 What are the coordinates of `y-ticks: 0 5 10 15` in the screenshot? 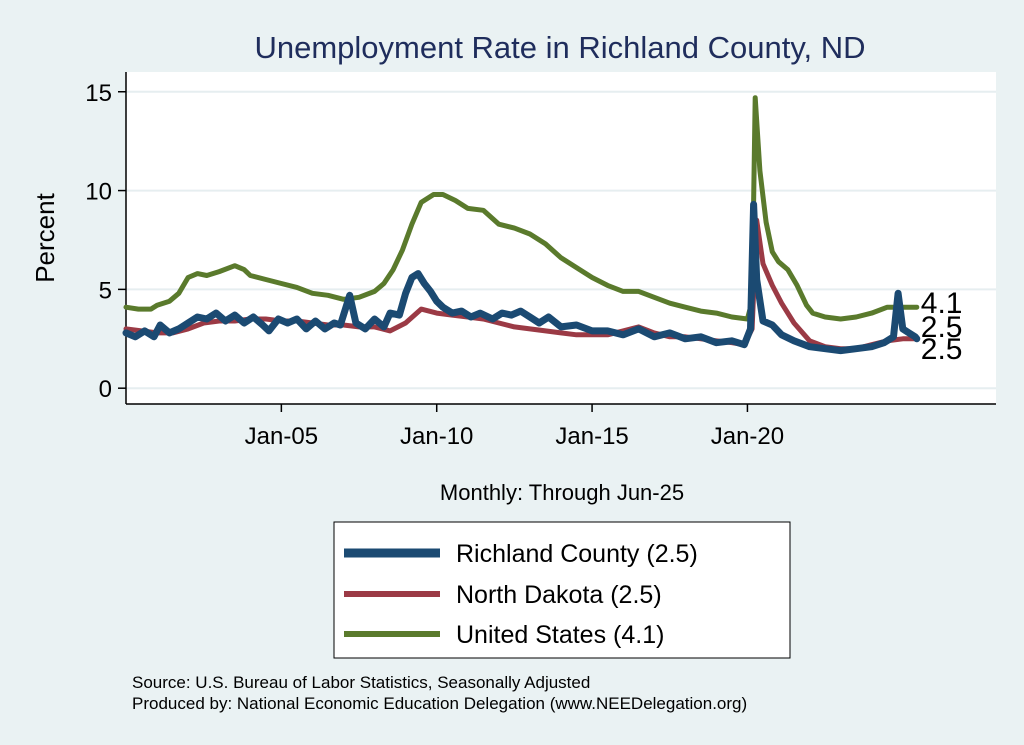 It's located at (105, 241).